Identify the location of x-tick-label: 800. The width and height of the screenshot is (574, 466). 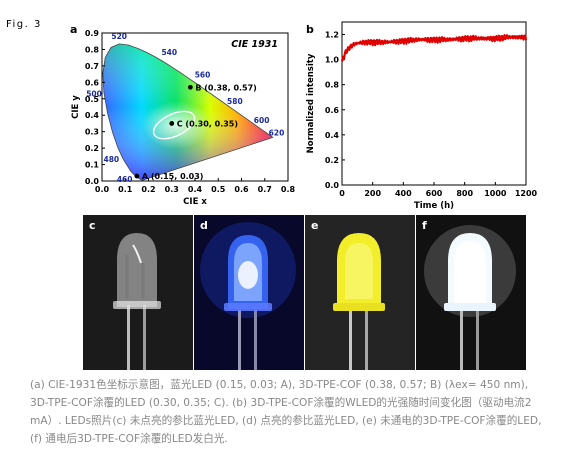
(464, 193).